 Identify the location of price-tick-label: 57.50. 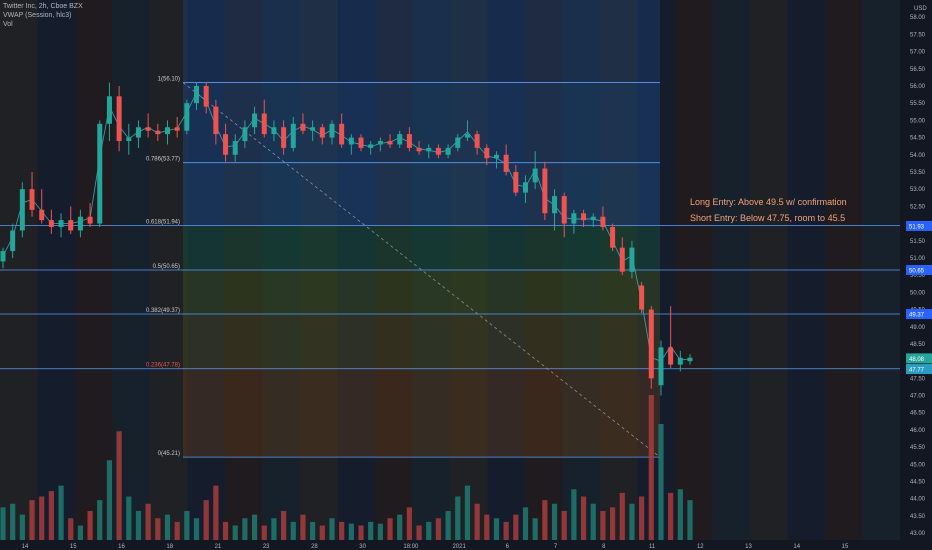
(918, 35).